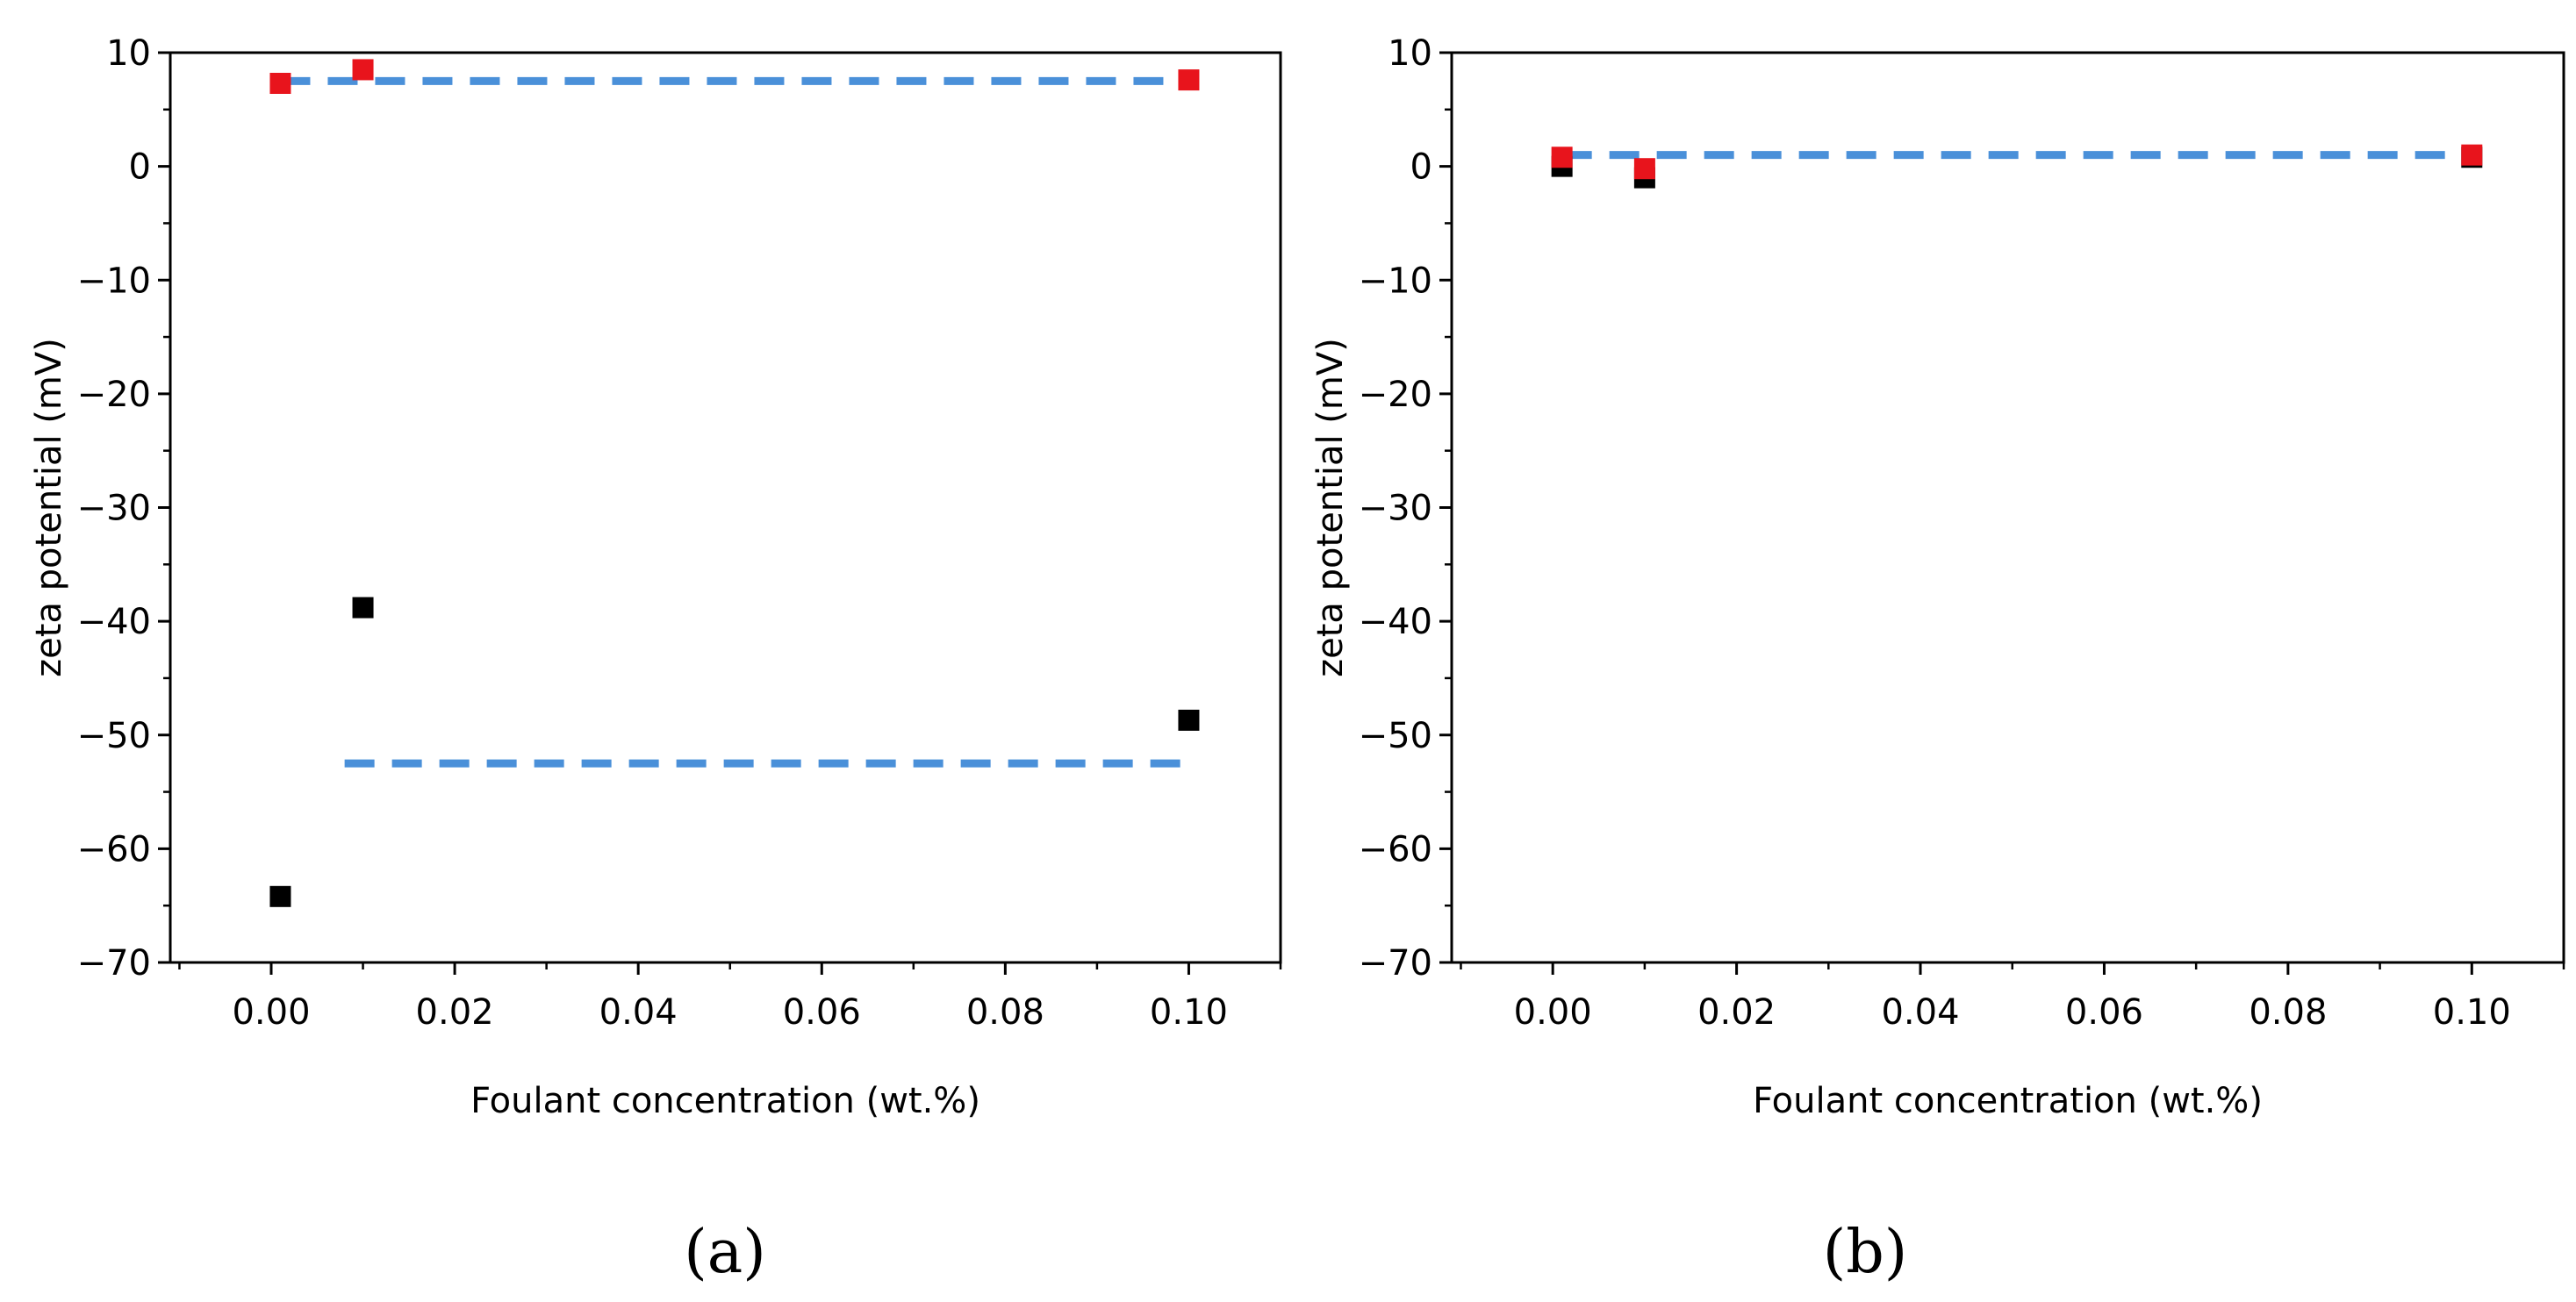 Image resolution: width=2576 pixels, height=1302 pixels. Describe the element at coordinates (1395, 736) in the screenshot. I see `y-tick-label-b: −50` at that location.